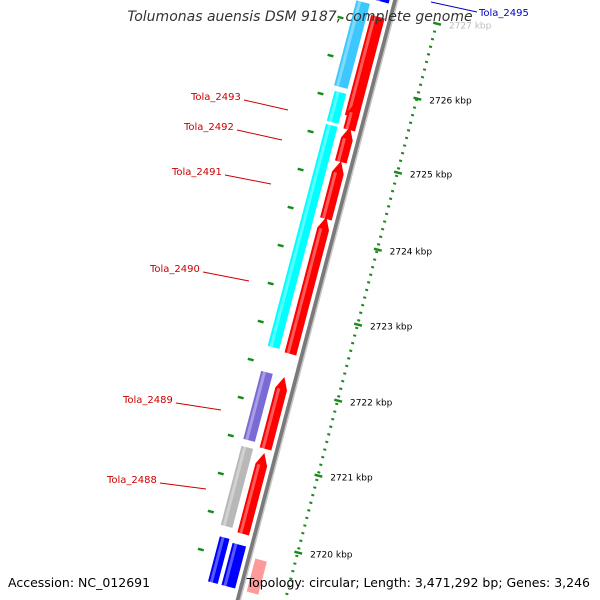 This screenshot has width=600, height=600. I want to click on cog-top-shine, so click(349, 43).